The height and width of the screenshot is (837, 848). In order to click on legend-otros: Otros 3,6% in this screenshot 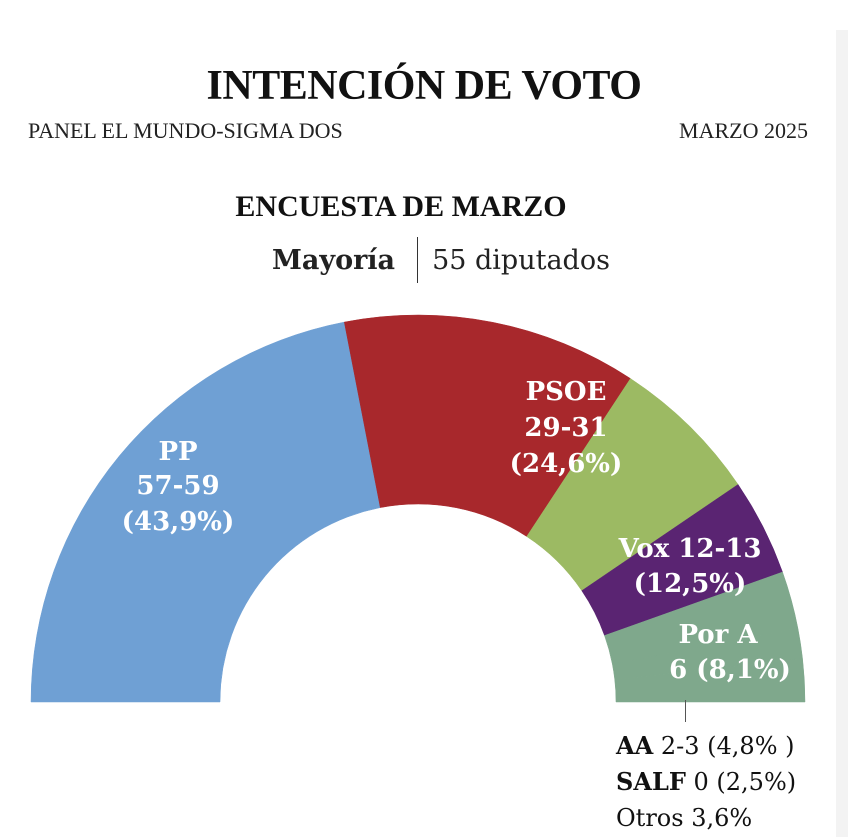, I will do `click(684, 818)`.